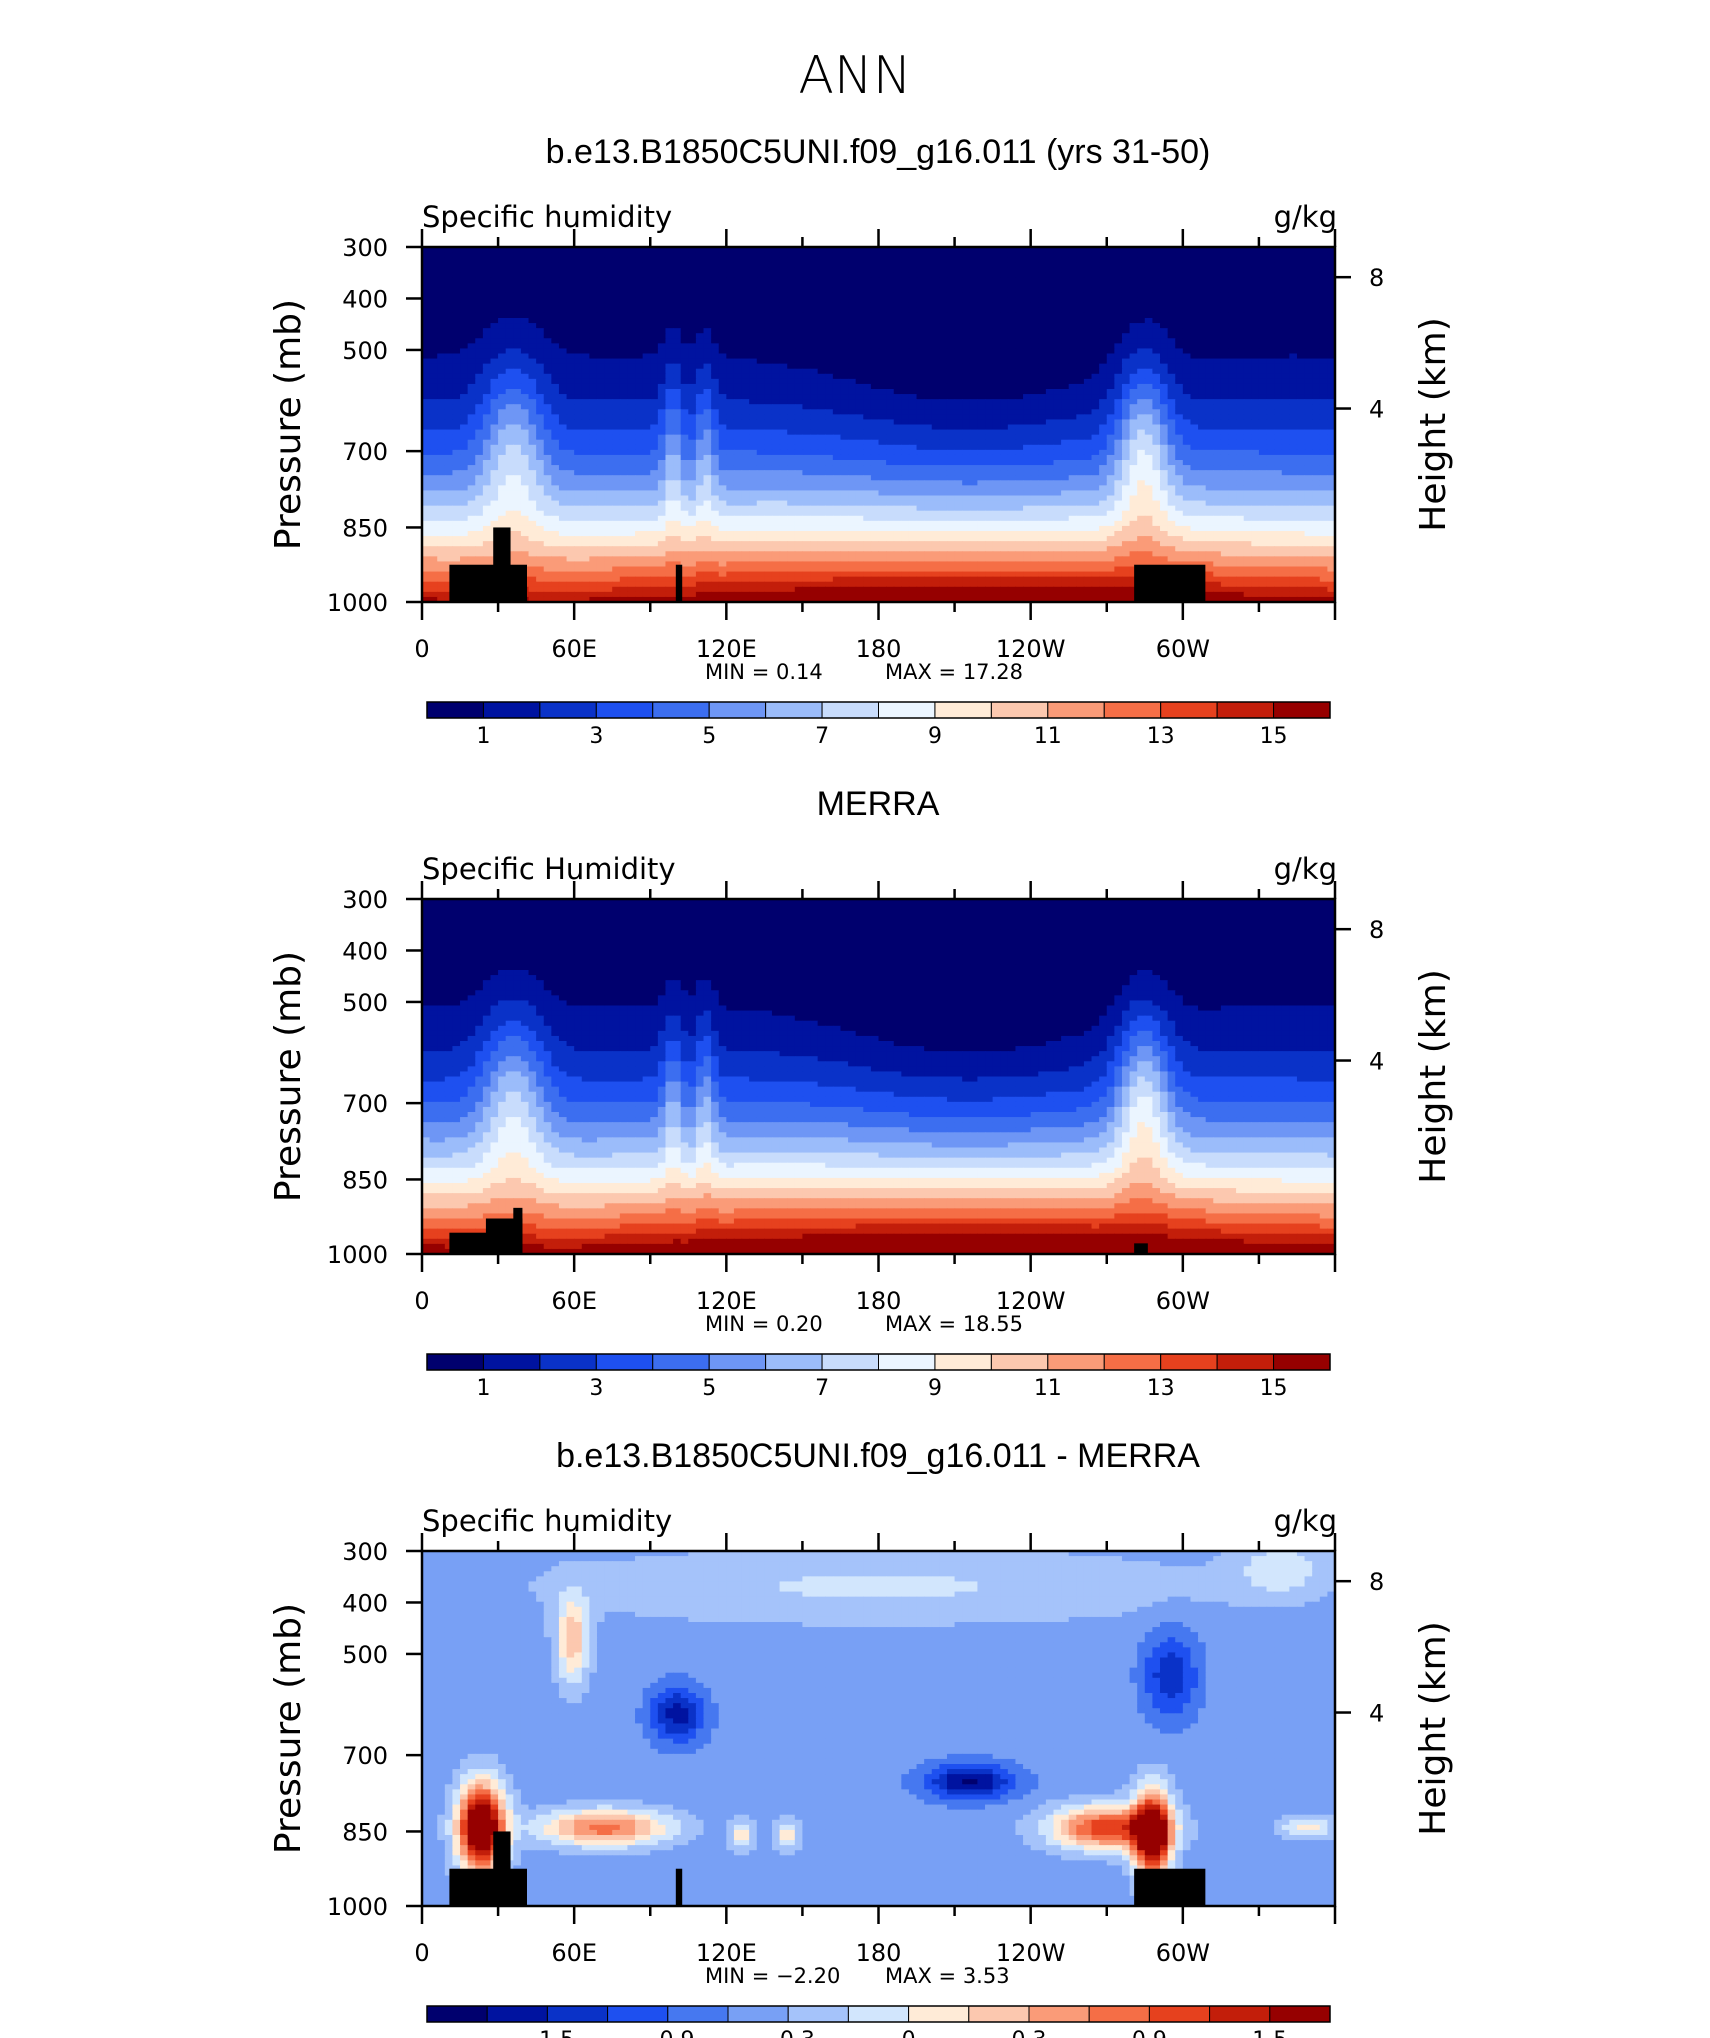  I want to click on colorbar-label: 1.5, so click(1269, 2033).